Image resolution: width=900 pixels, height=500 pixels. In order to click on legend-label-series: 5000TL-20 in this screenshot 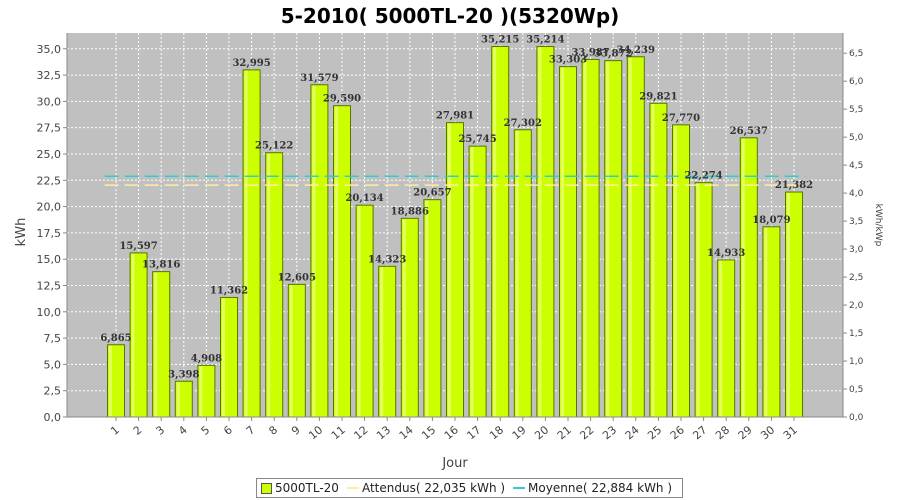, I will do `click(307, 488)`.